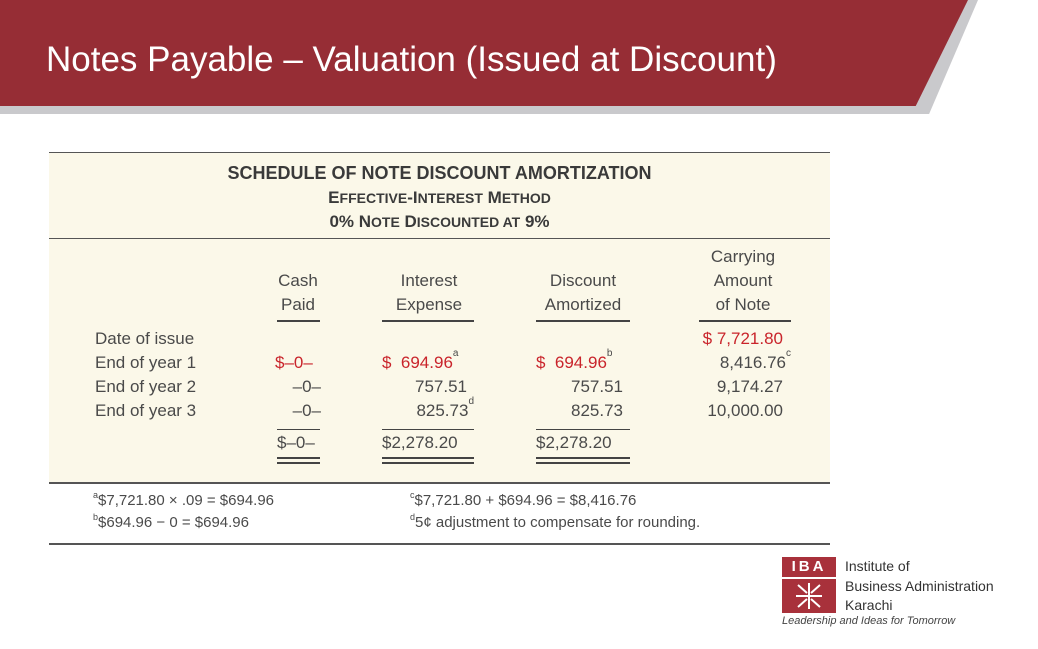 The image size is (1038, 649). Describe the element at coordinates (445, 408) in the screenshot. I see `interest-expense-year-3: 825.73d` at that location.